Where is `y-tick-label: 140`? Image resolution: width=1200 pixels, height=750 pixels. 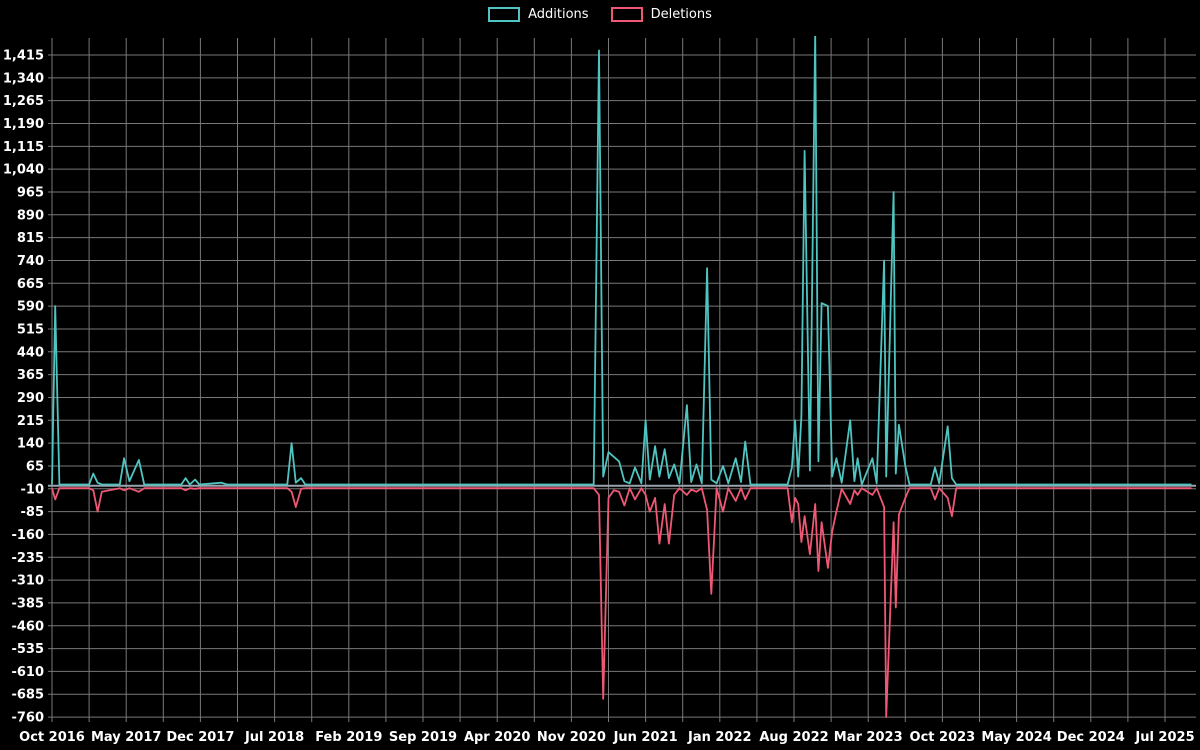 y-tick-label: 140 is located at coordinates (30, 444).